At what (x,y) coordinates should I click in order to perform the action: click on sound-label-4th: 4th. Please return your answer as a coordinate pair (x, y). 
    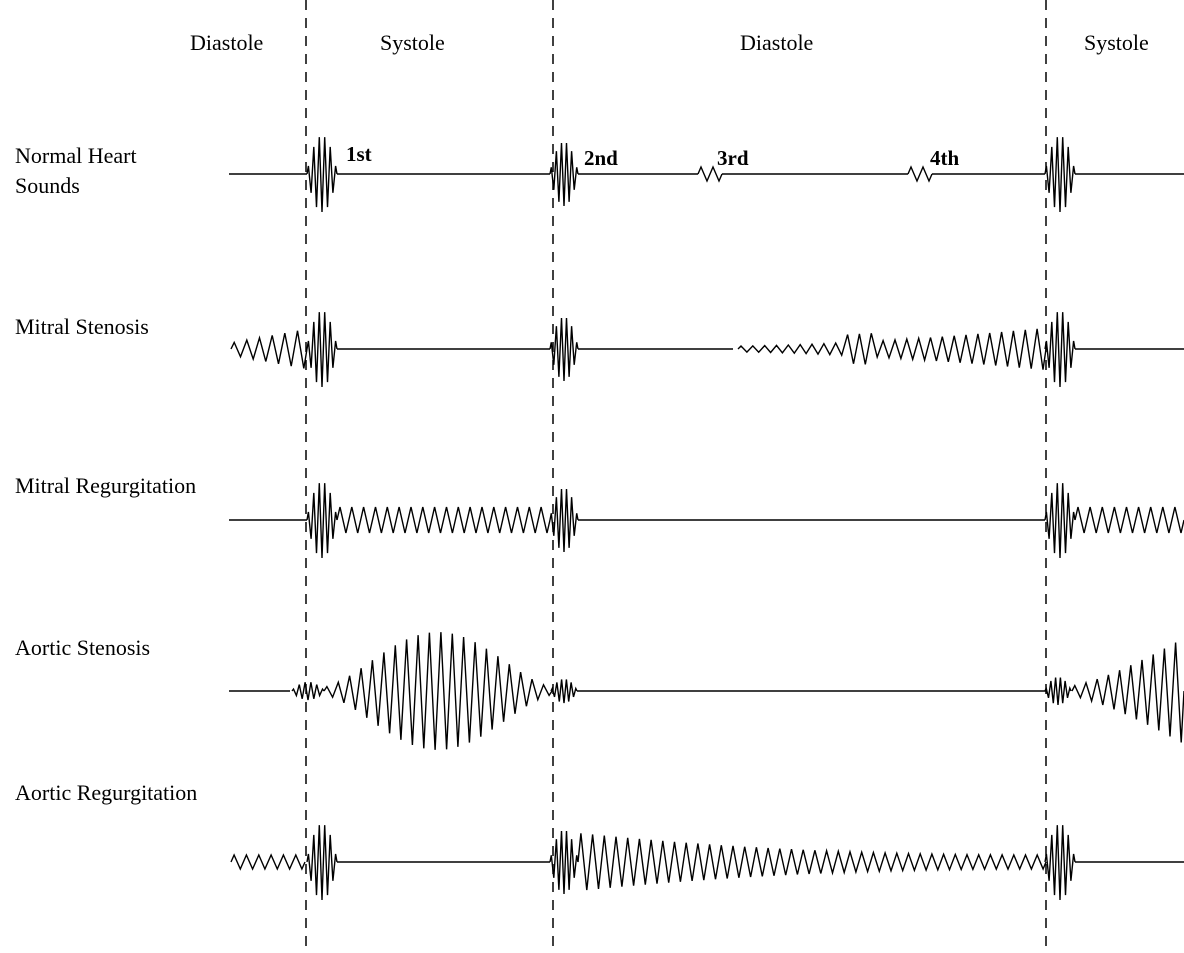
    Looking at the image, I should click on (945, 158).